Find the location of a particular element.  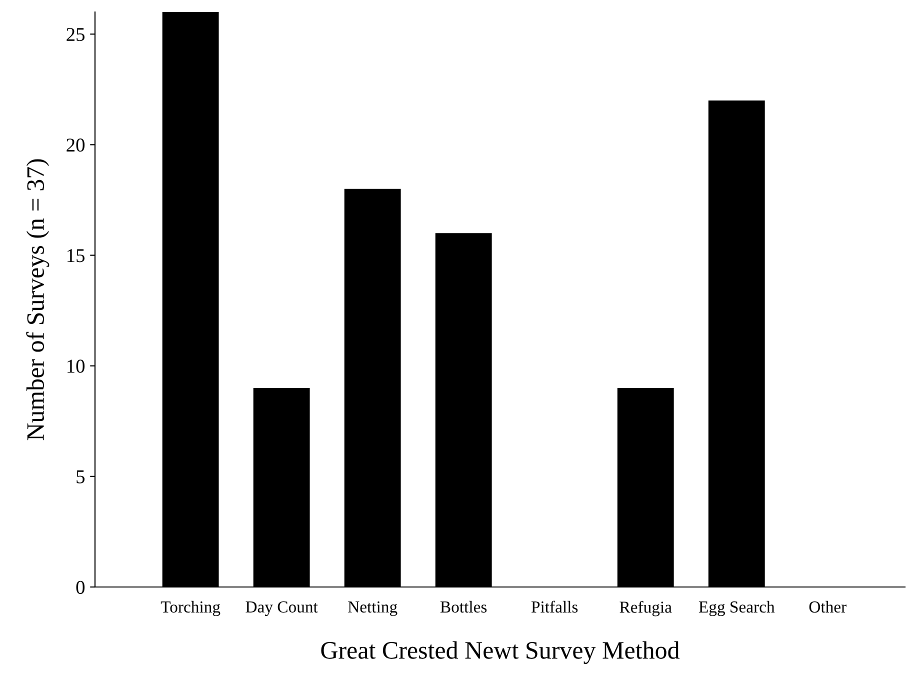

y-tick-label: 10 is located at coordinates (76, 366).